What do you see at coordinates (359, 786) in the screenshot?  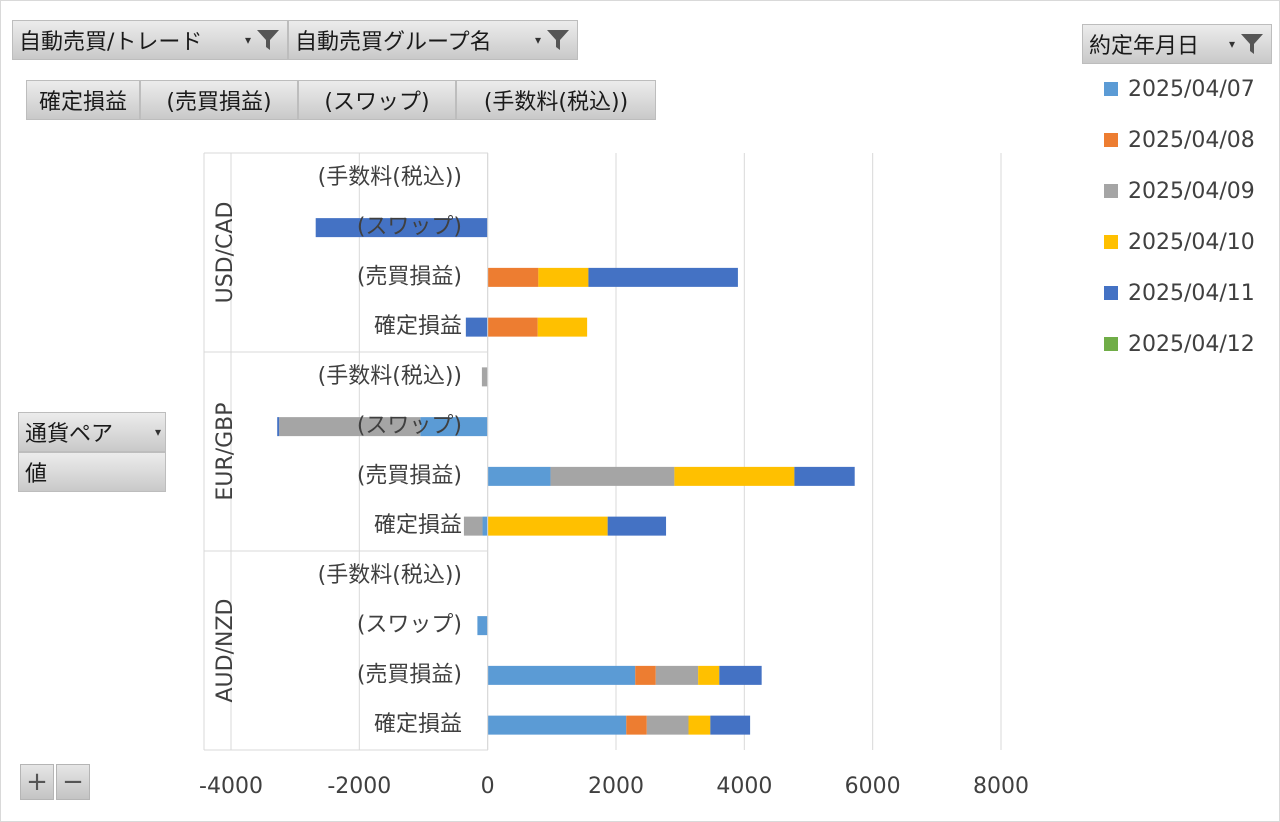 I see `x-tick-label: -2000` at bounding box center [359, 786].